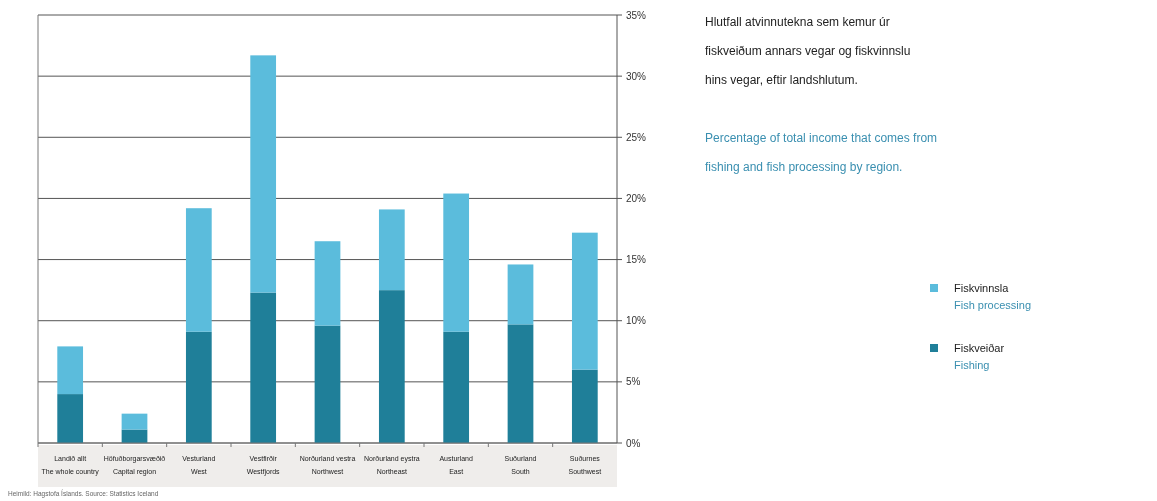  What do you see at coordinates (633, 382) in the screenshot?
I see `y-tick-label: 5%` at bounding box center [633, 382].